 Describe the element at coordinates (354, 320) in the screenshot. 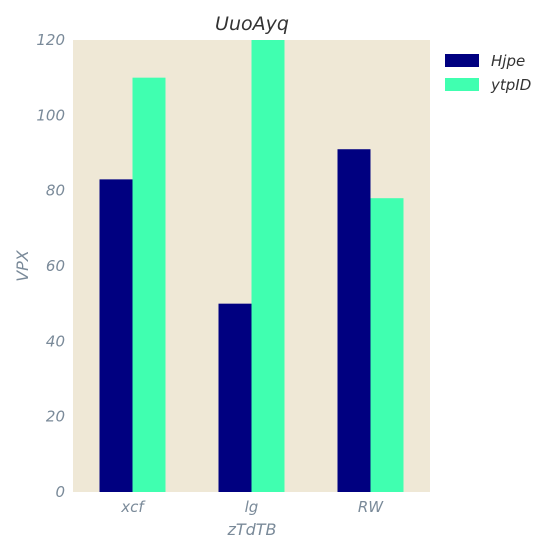

I see `bar-hjpe-rw` at that location.